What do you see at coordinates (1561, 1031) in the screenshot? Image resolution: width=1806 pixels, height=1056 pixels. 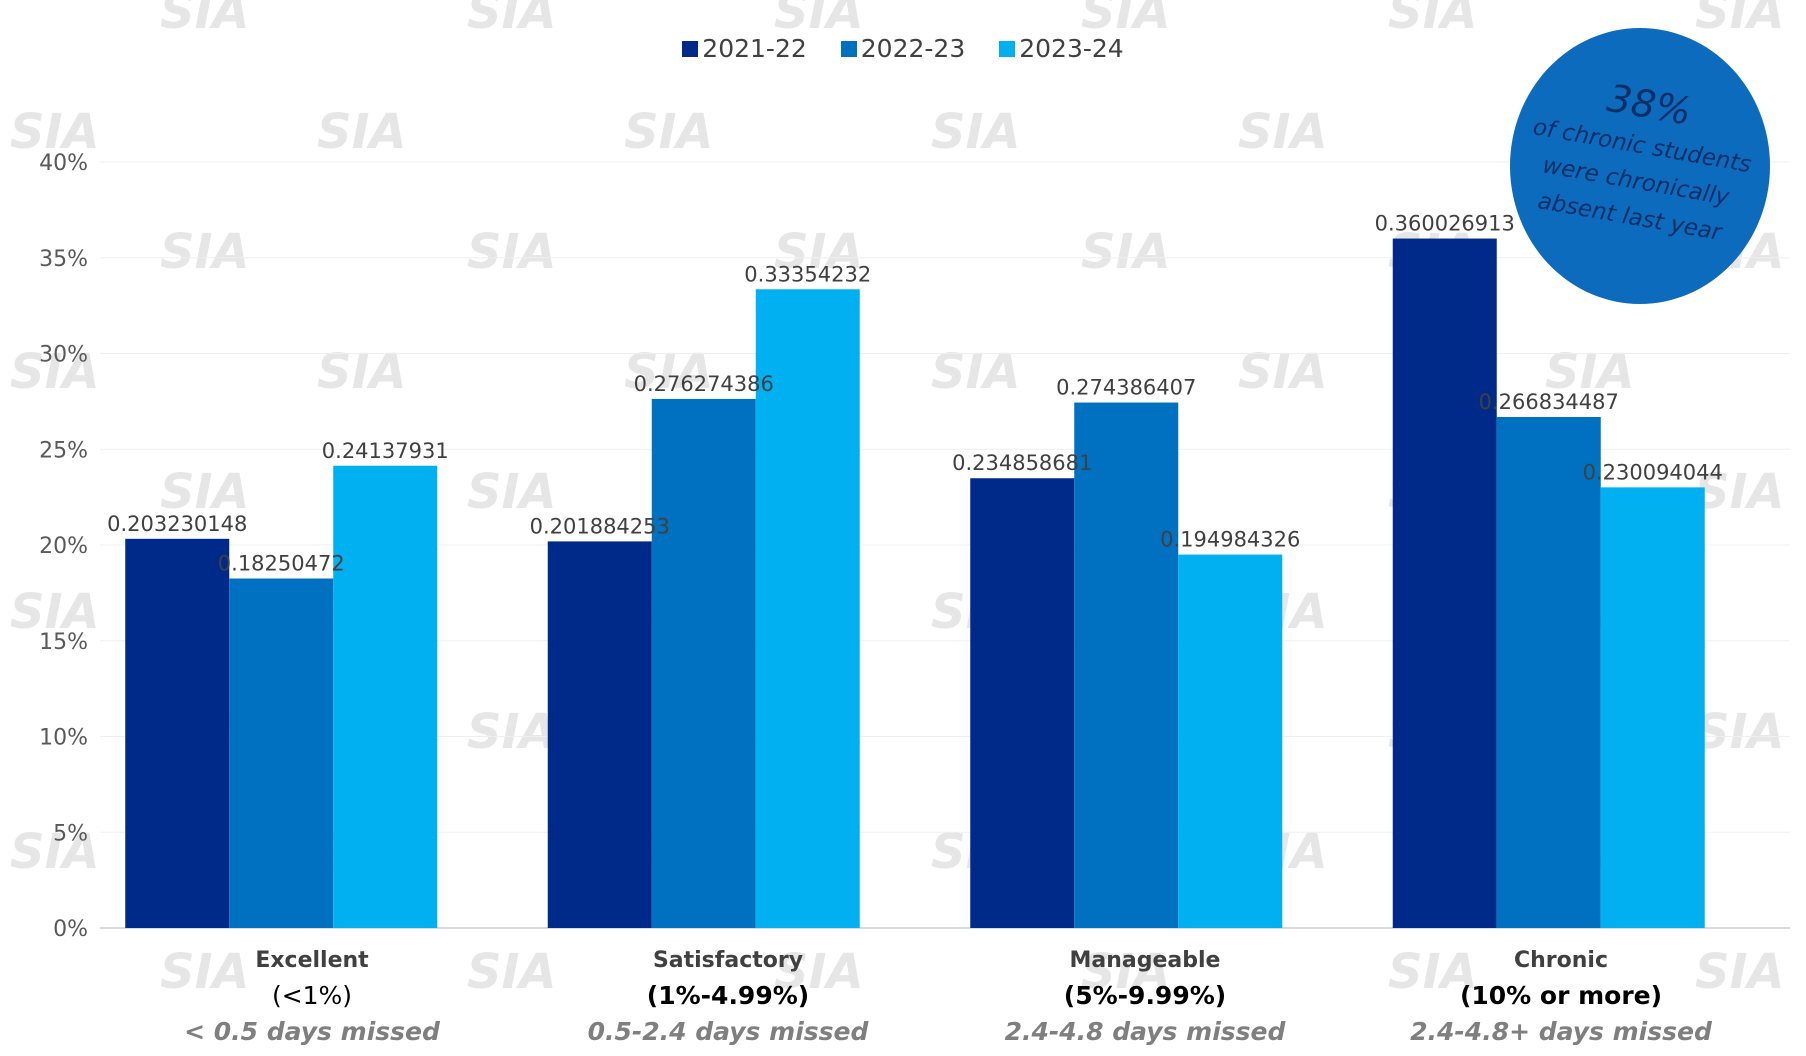 I see `category-days: 2.4-4.8+ days missed` at bounding box center [1561, 1031].